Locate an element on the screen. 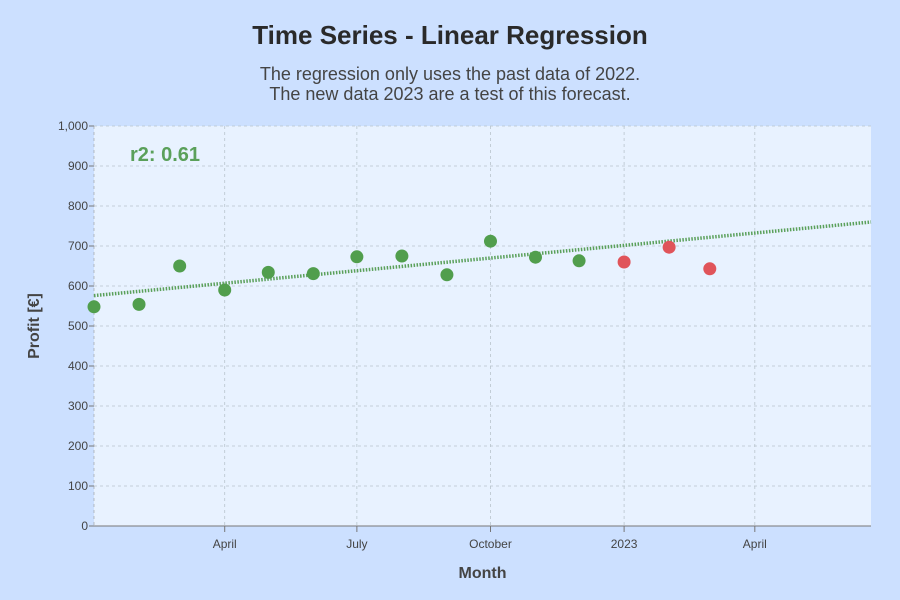  y-tick-label: 500 is located at coordinates (78, 326).